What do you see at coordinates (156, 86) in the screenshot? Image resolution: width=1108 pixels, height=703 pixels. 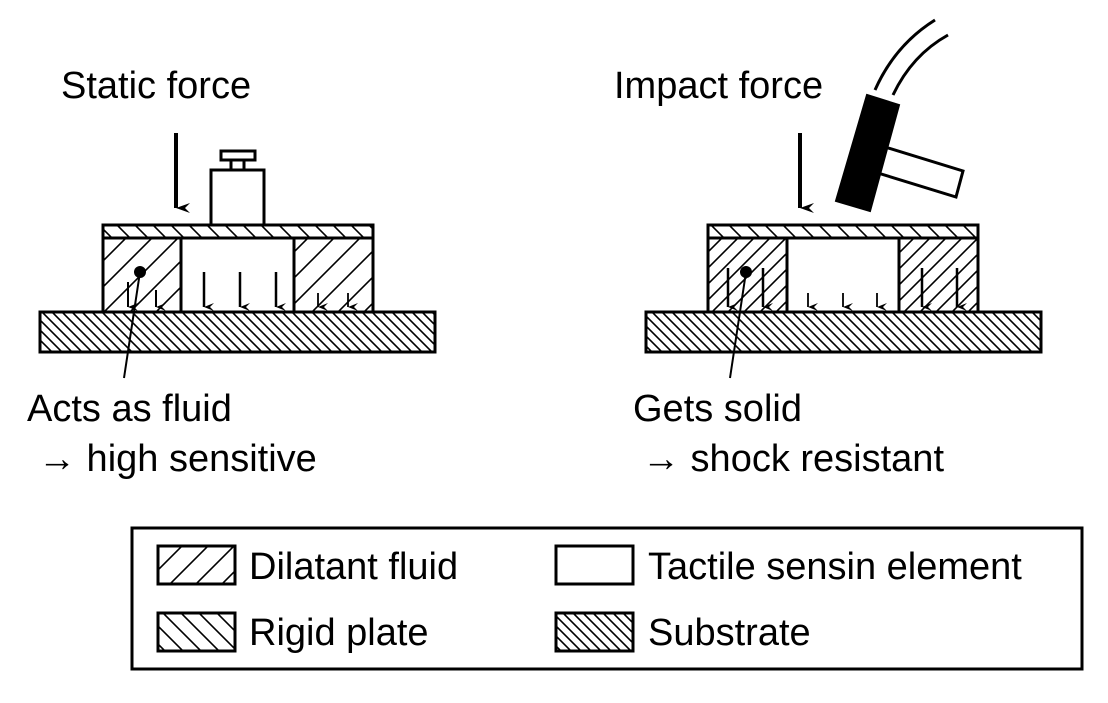 I see `static-force-label: Static force` at bounding box center [156, 86].